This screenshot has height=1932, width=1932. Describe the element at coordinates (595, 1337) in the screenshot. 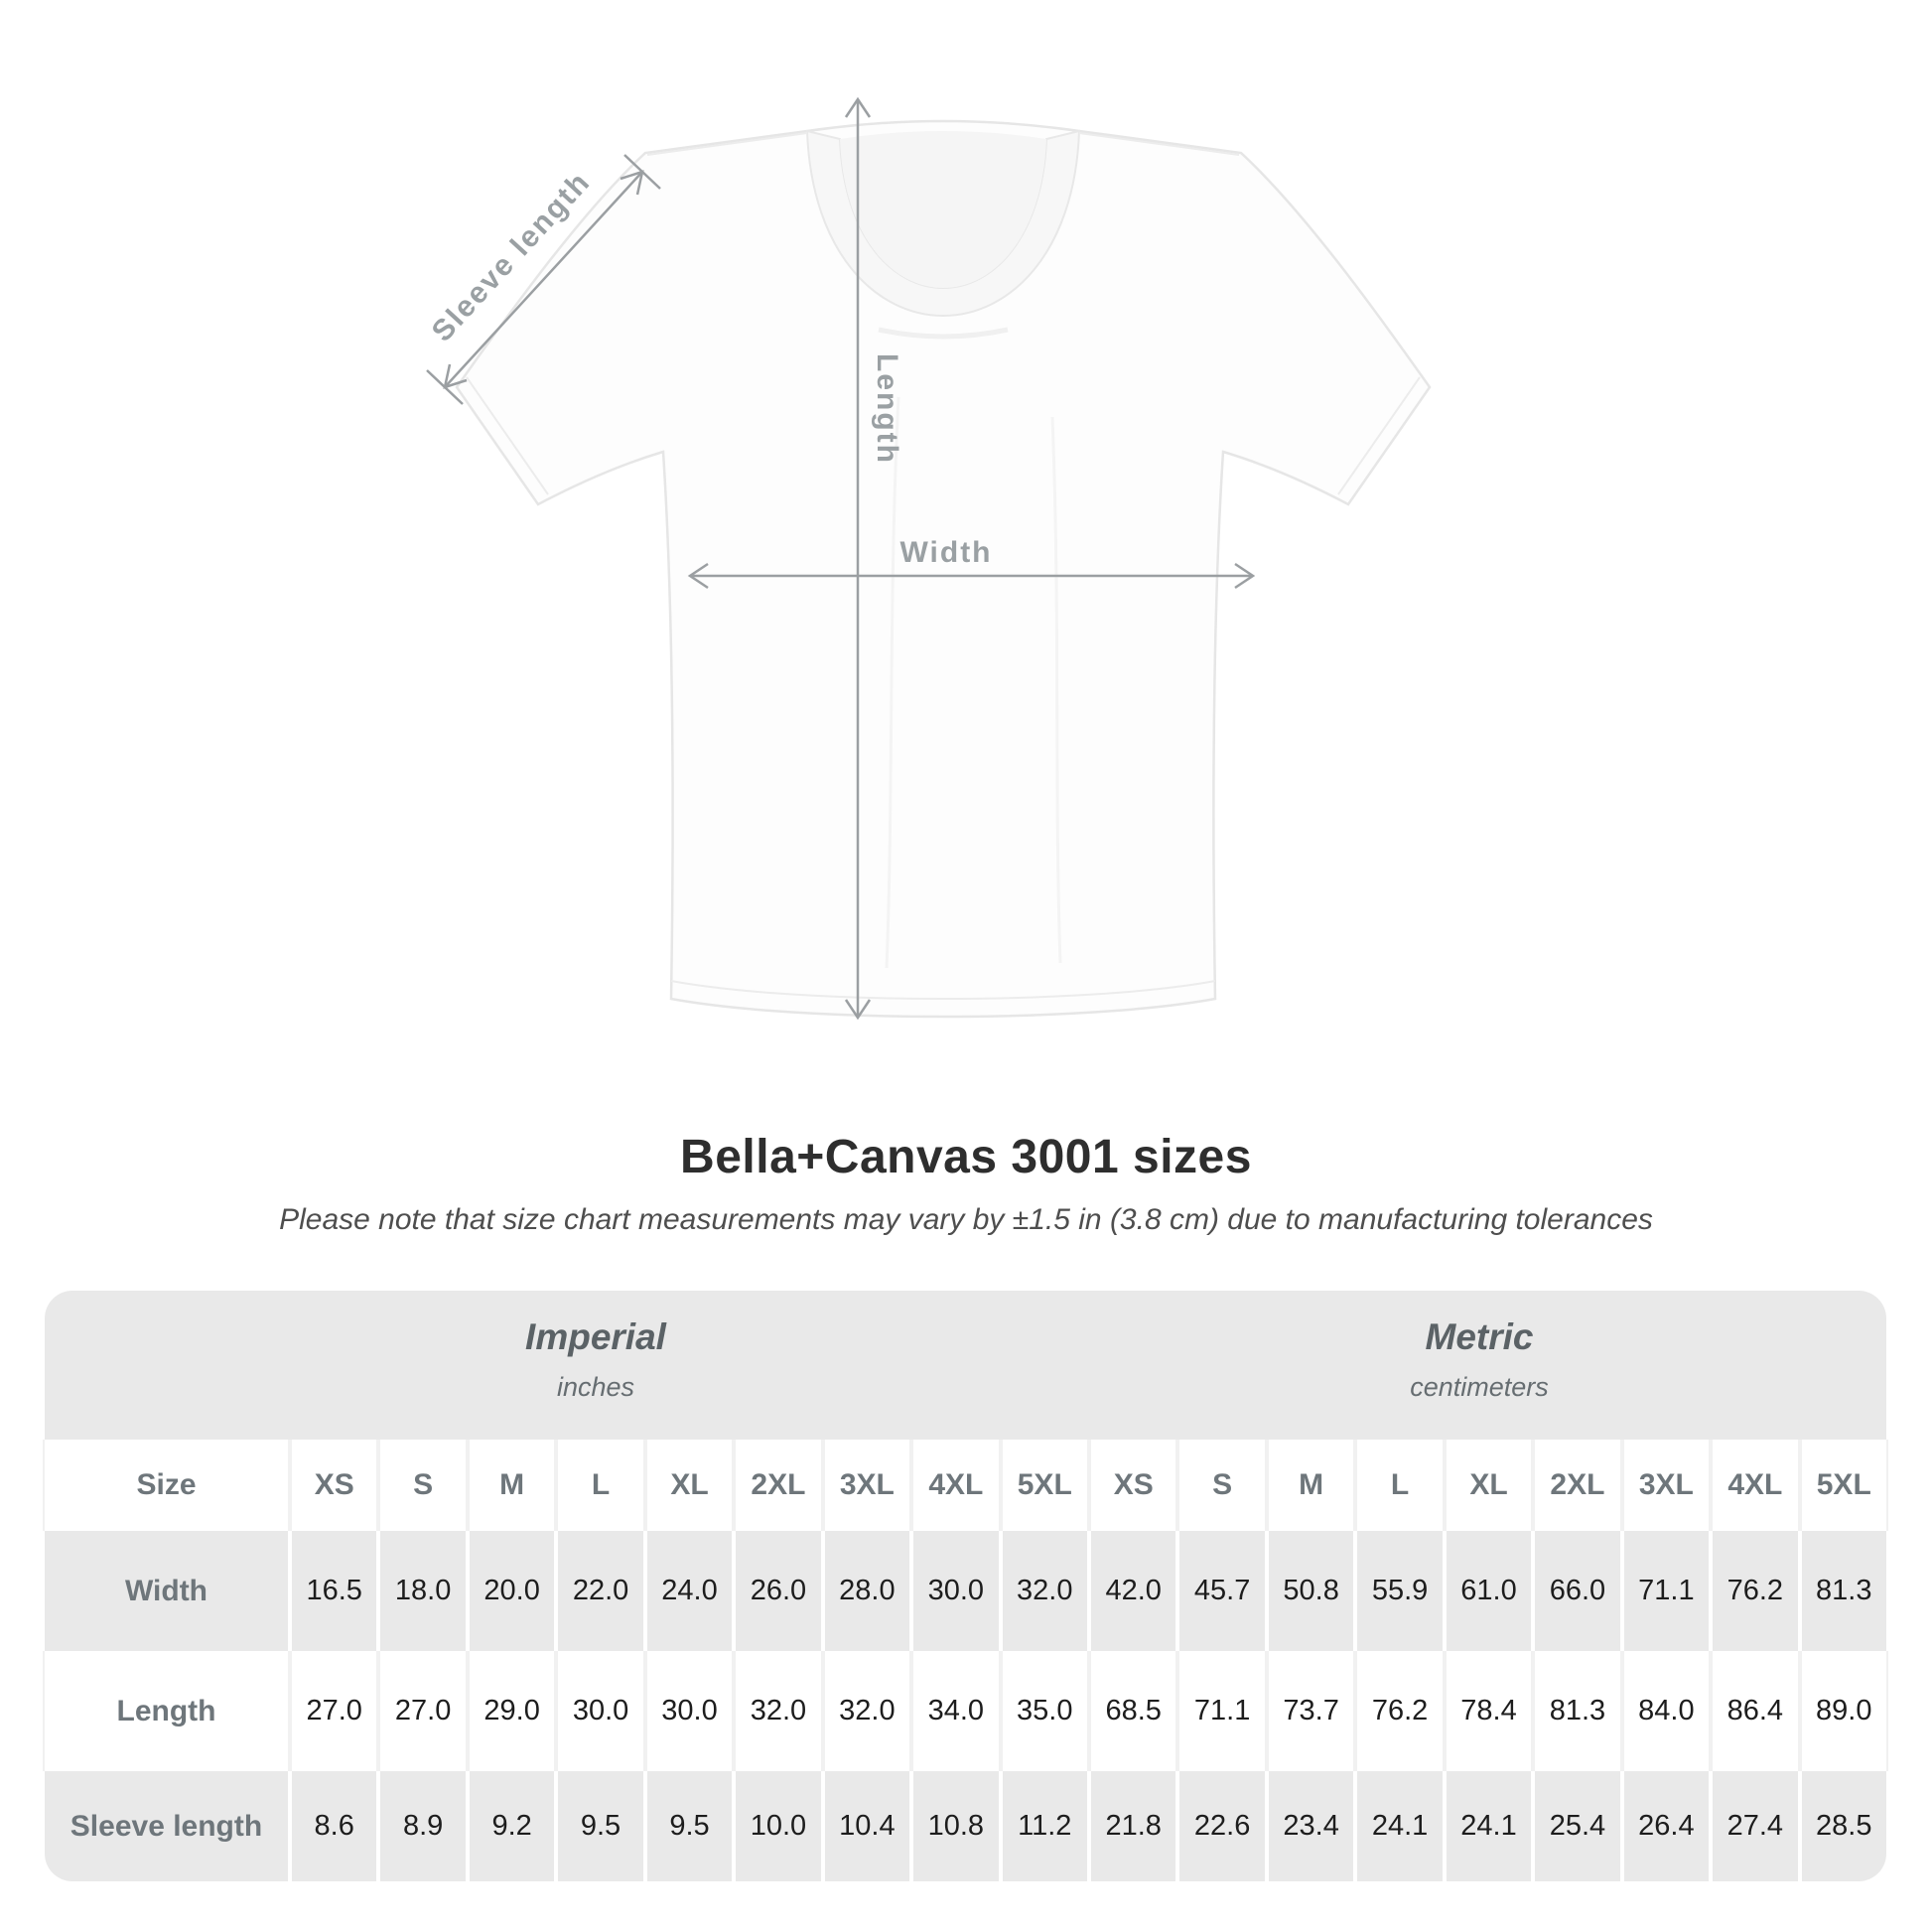

I see `imperial-title: Imperial` at that location.